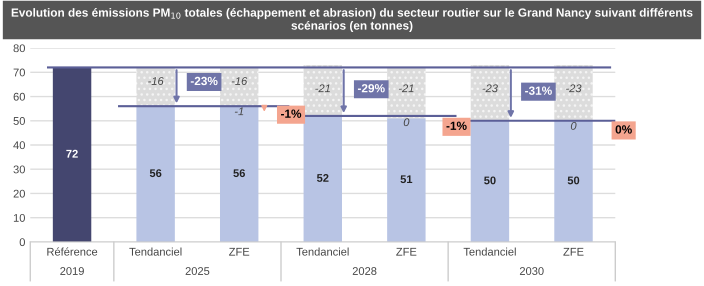 The width and height of the screenshot is (704, 286). I want to click on data-label: 72, so click(72, 154).